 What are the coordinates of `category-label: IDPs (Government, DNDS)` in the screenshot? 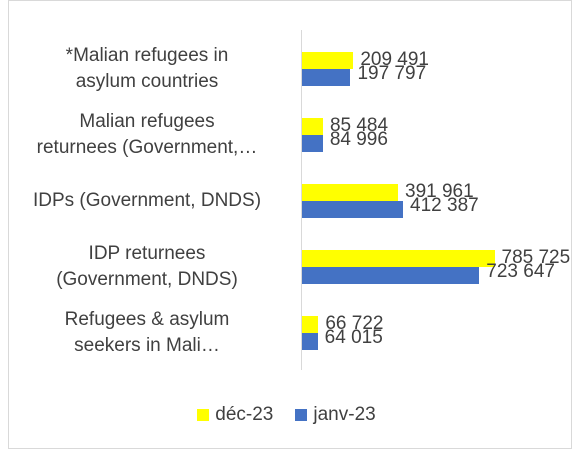 It's located at (147, 200).